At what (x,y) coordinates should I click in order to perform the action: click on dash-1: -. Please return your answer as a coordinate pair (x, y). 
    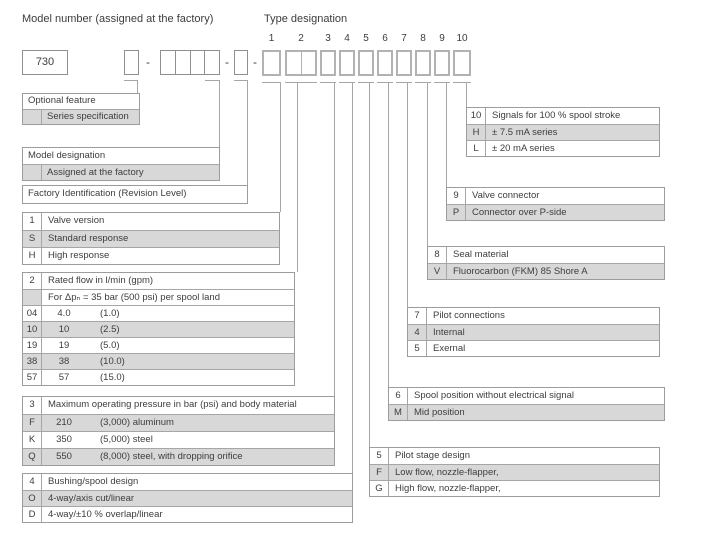
    Looking at the image, I should click on (148, 62).